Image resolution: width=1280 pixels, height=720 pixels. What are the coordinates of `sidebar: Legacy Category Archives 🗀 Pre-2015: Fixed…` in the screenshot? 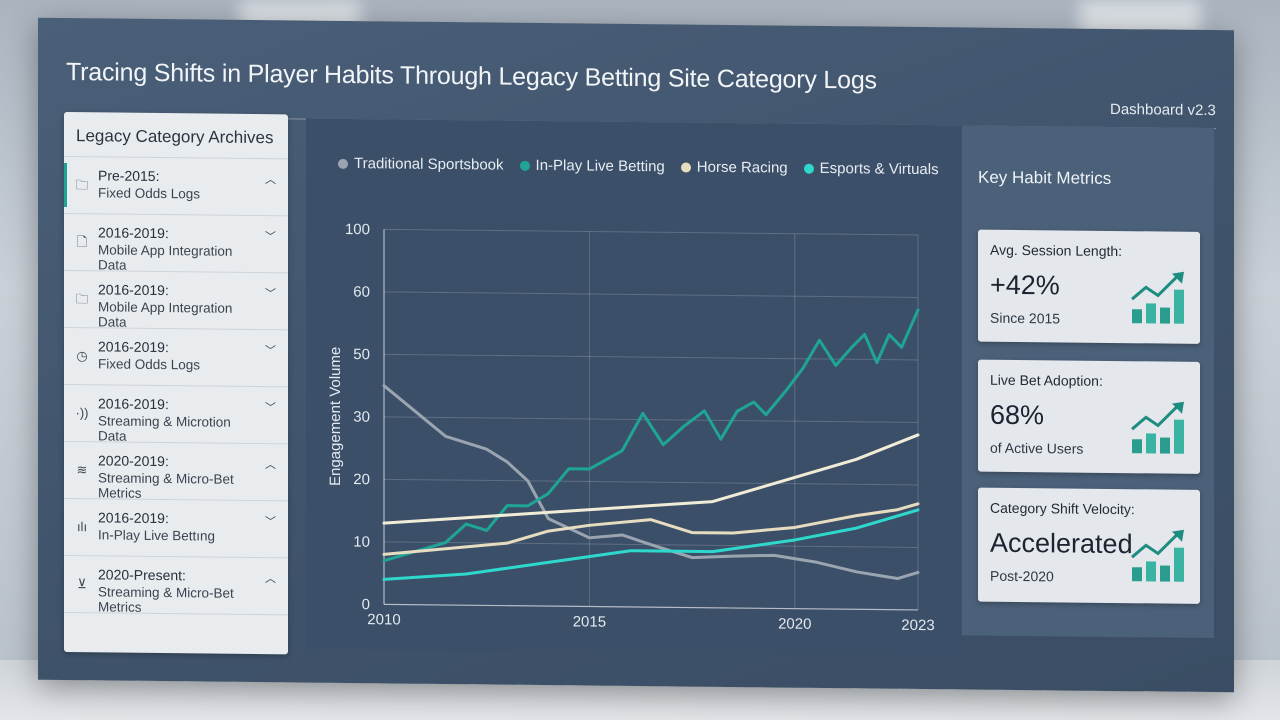 It's located at (176, 383).